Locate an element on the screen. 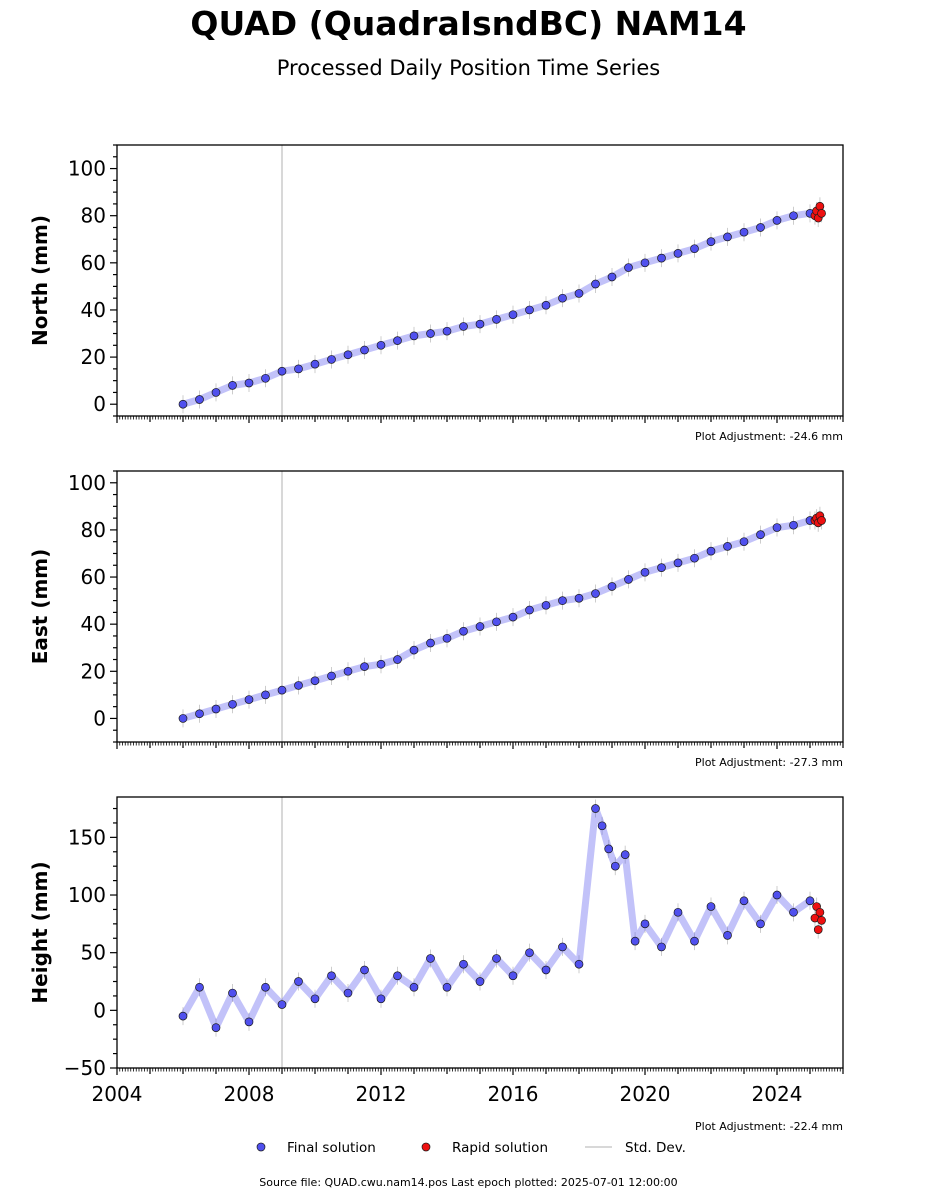  legend-final-label: Final solution is located at coordinates (331, 1148).